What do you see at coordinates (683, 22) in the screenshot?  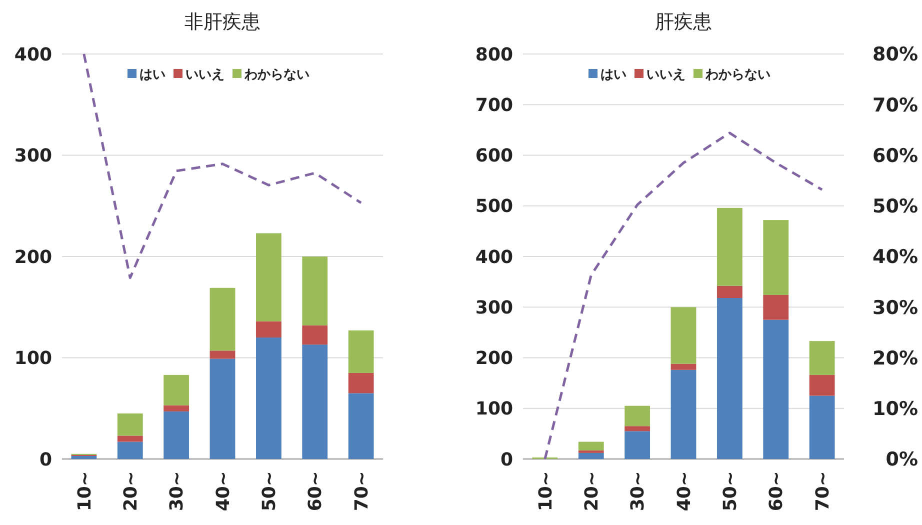 I see `chart-title: 肝疾患` at bounding box center [683, 22].